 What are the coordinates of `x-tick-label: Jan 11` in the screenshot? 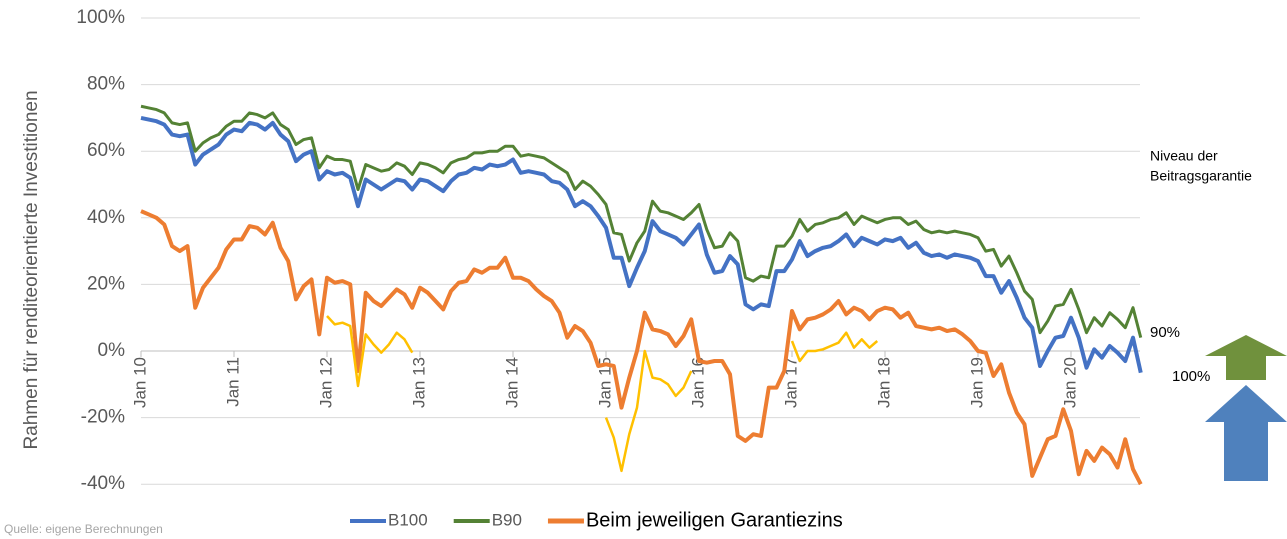 It's located at (232, 382).